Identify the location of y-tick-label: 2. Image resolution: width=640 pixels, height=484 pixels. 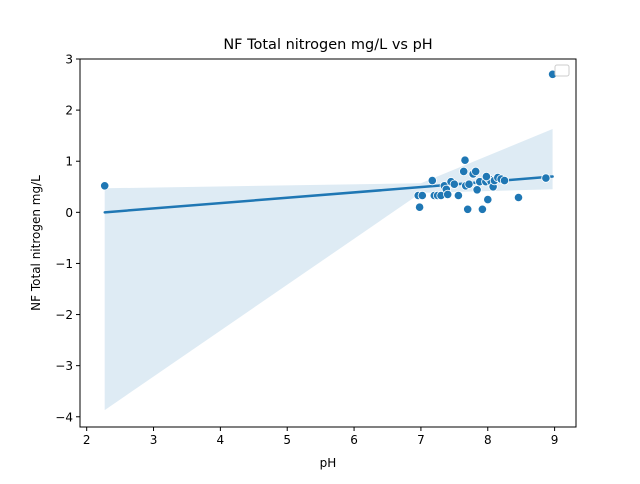
(69, 111).